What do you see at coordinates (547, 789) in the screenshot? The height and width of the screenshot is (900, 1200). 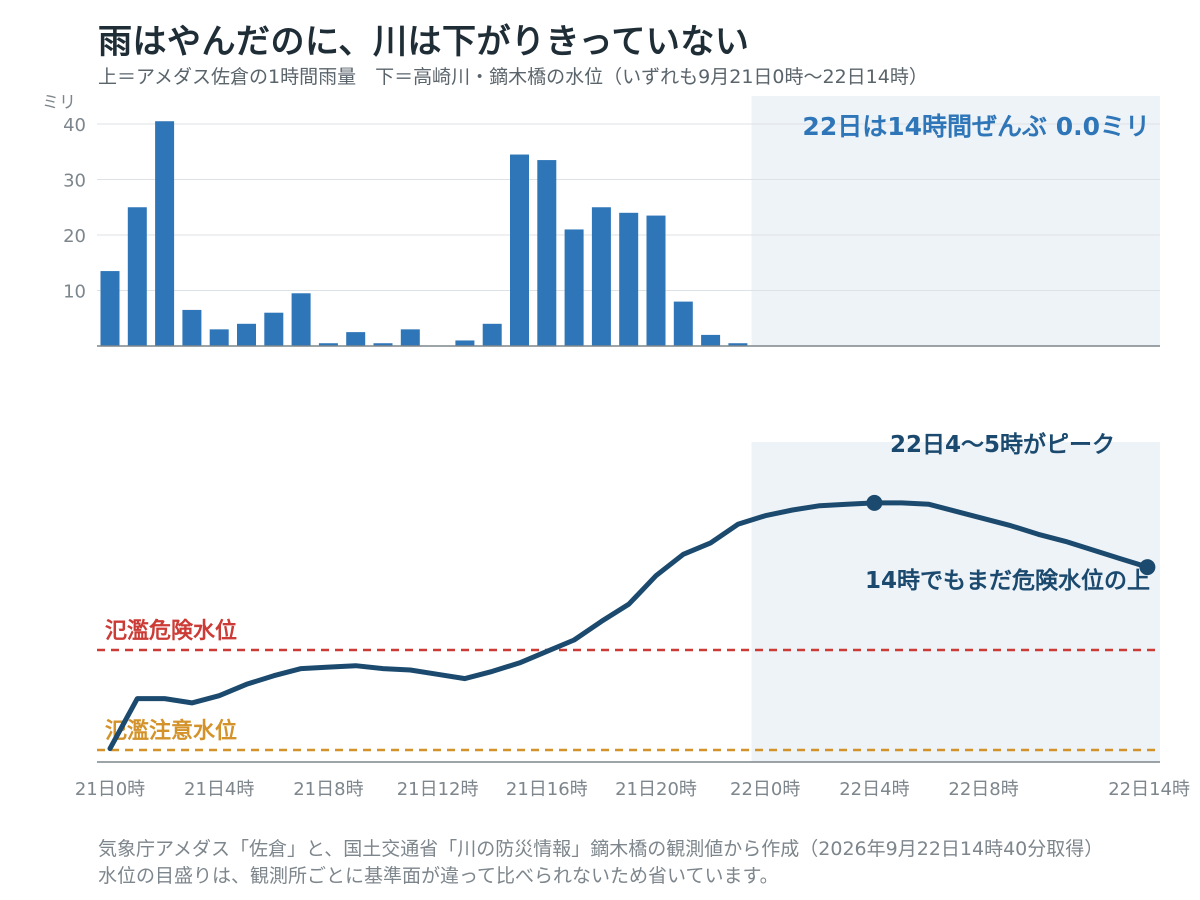 I see `x-tick-label: 21日16時` at bounding box center [547, 789].